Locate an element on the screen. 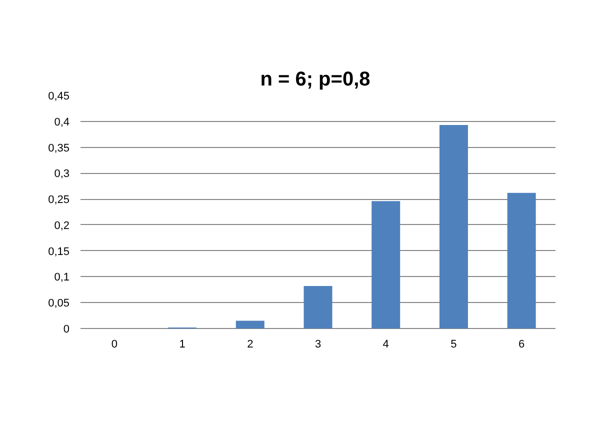 The image size is (600, 424). y-tick-label: 0,4 is located at coordinates (62, 122).